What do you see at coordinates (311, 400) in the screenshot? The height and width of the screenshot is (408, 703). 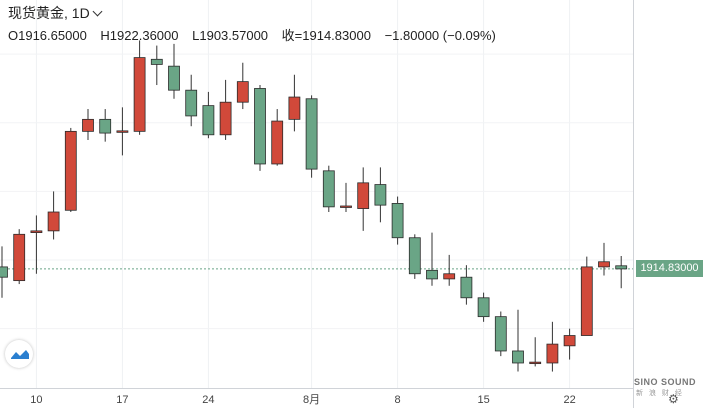 I see `x-tick-label: 8月` at bounding box center [311, 400].